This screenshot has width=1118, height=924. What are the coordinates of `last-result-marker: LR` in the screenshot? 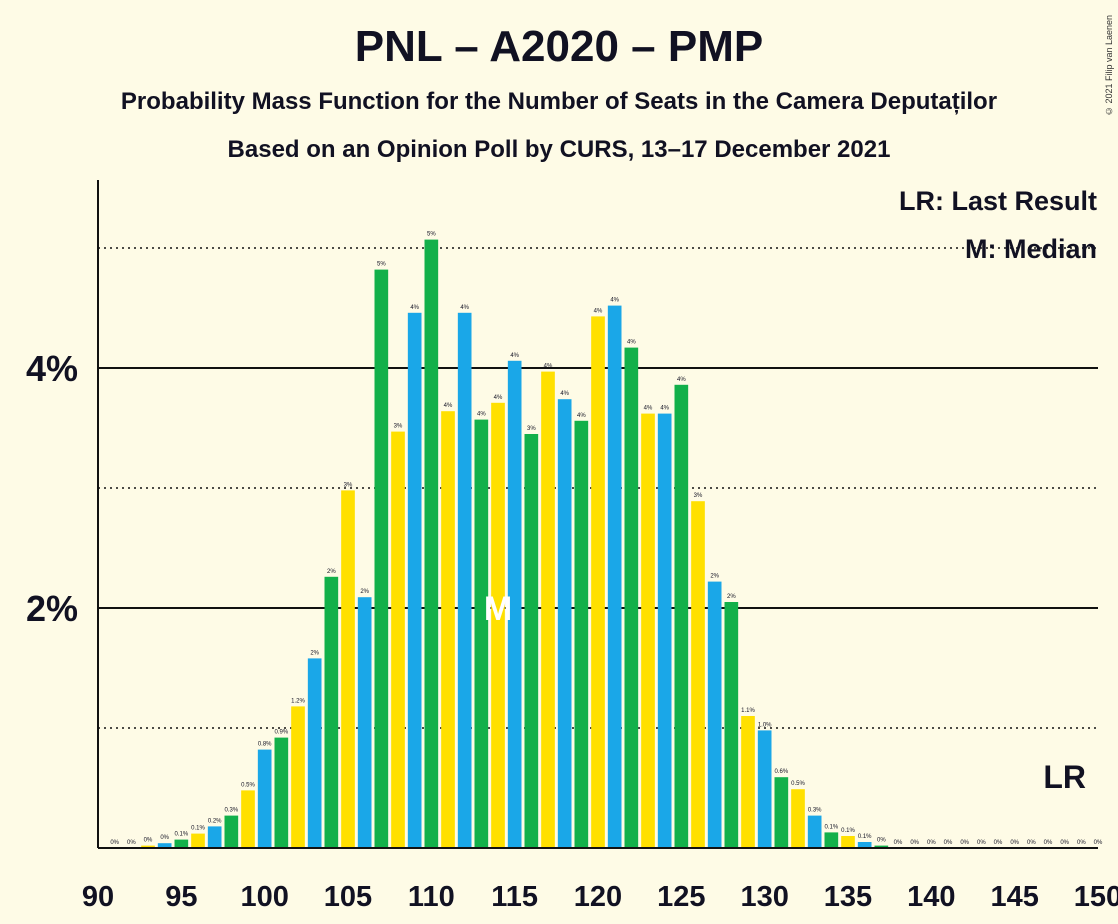 It's located at (1064, 777).